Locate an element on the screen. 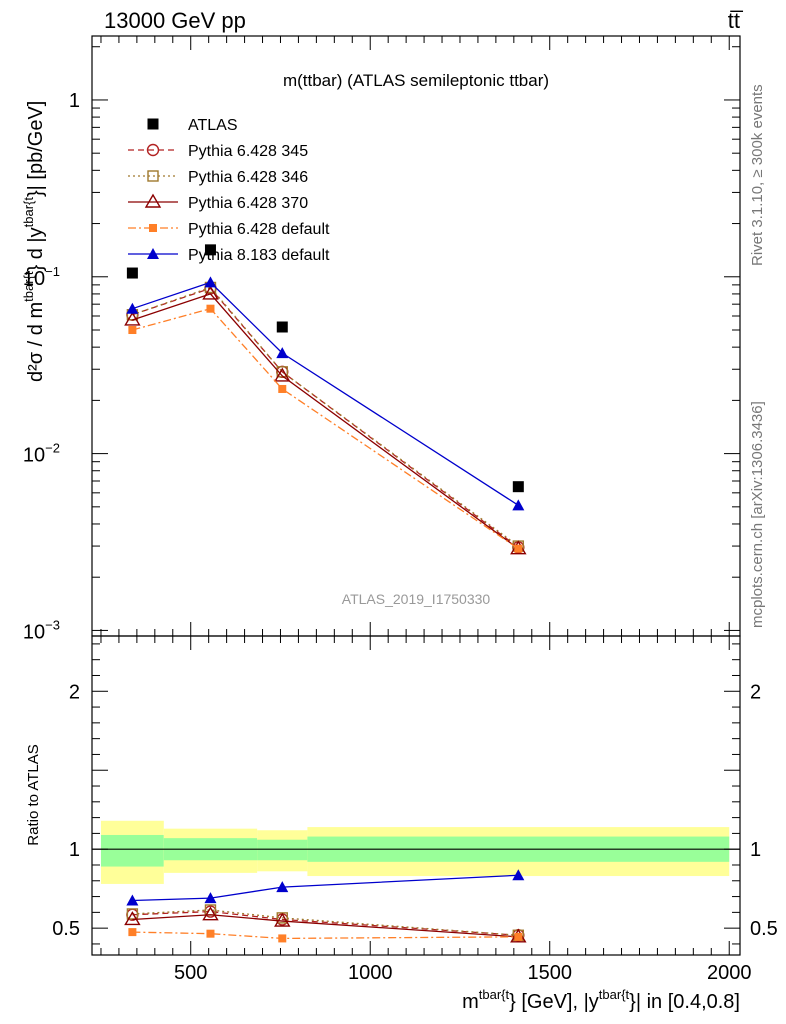 This screenshot has height=1024, width=786. legend-label: Pythia 6.428 370 is located at coordinates (248, 203).